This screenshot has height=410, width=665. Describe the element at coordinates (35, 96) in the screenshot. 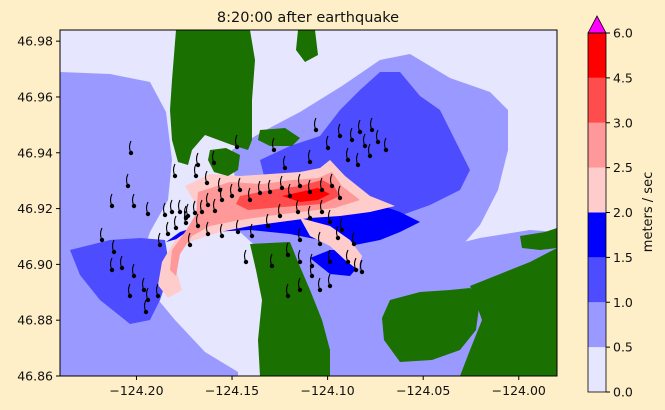

I see `y-tick-label: 46.96` at that location.